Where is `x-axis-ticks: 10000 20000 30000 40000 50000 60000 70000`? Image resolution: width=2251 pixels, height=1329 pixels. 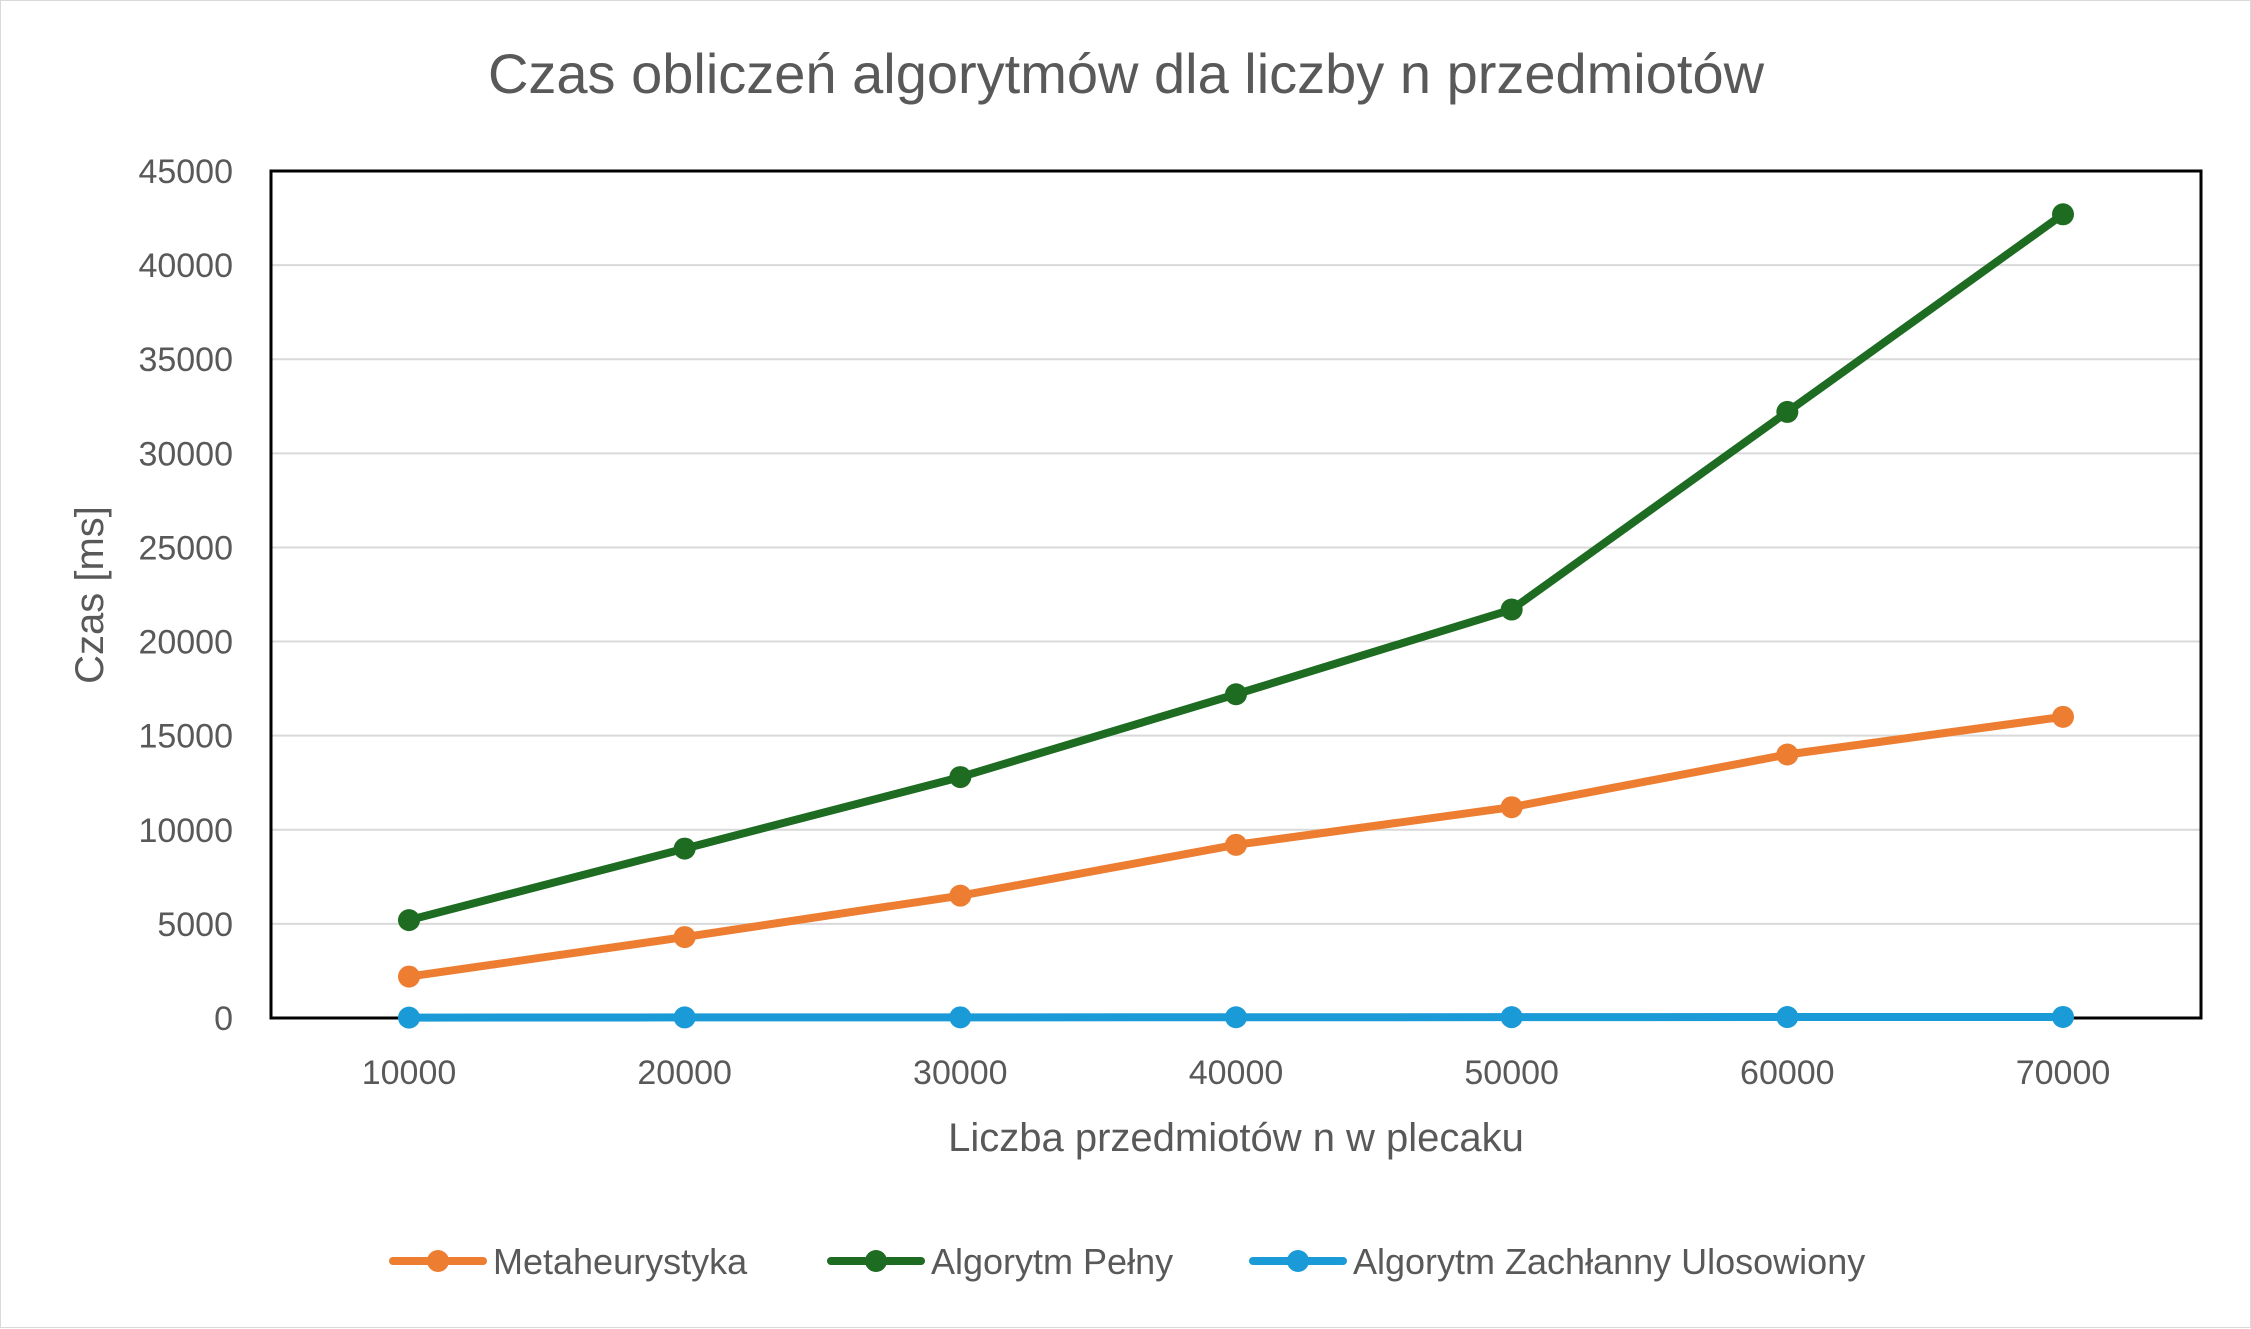
x-axis-ticks: 10000 20000 30000 40000 50000 60000 70000 is located at coordinates (1236, 1073).